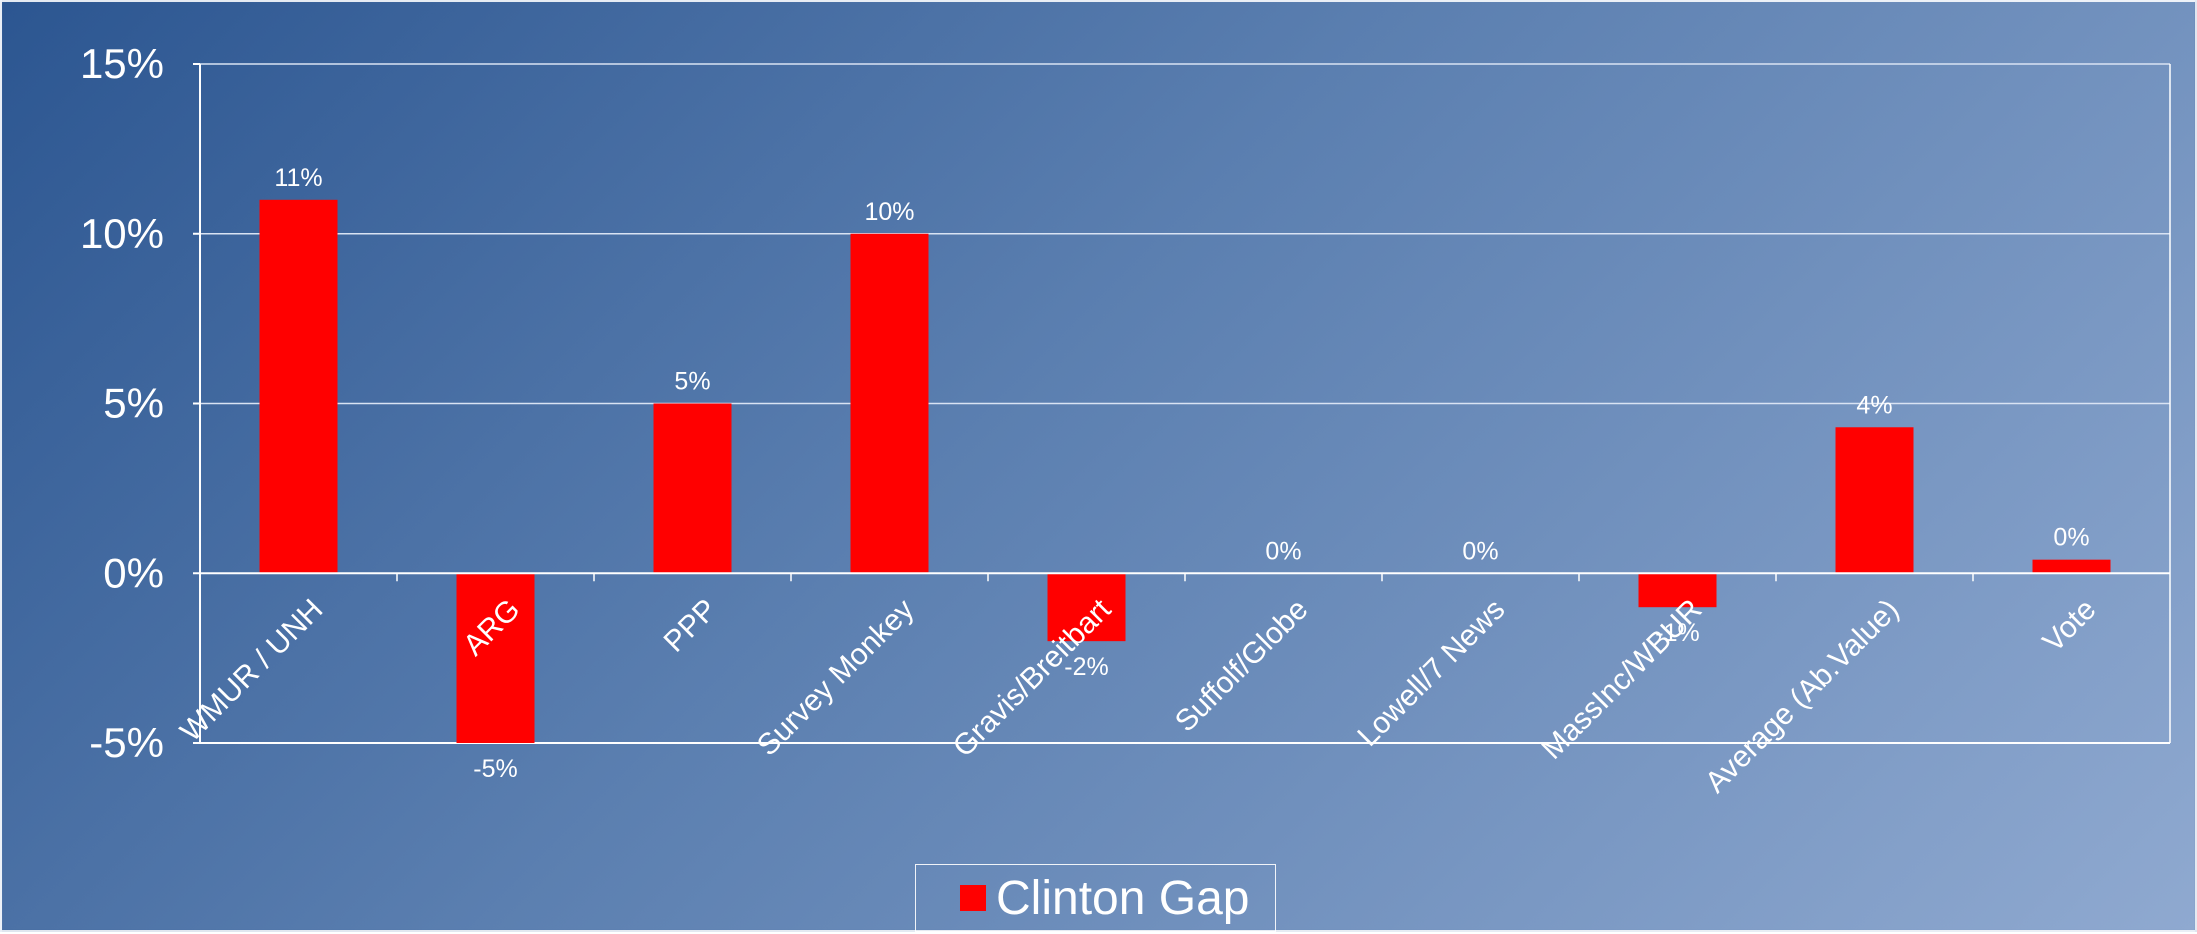  I want to click on data-label-9: 0%, so click(2071, 538).